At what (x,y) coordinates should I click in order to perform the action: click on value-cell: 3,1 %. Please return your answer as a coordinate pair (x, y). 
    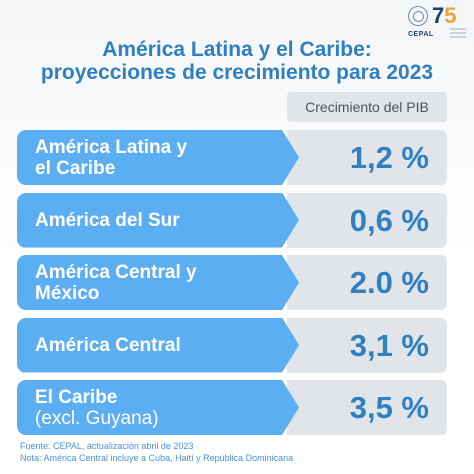
    Looking at the image, I should click on (367, 345).